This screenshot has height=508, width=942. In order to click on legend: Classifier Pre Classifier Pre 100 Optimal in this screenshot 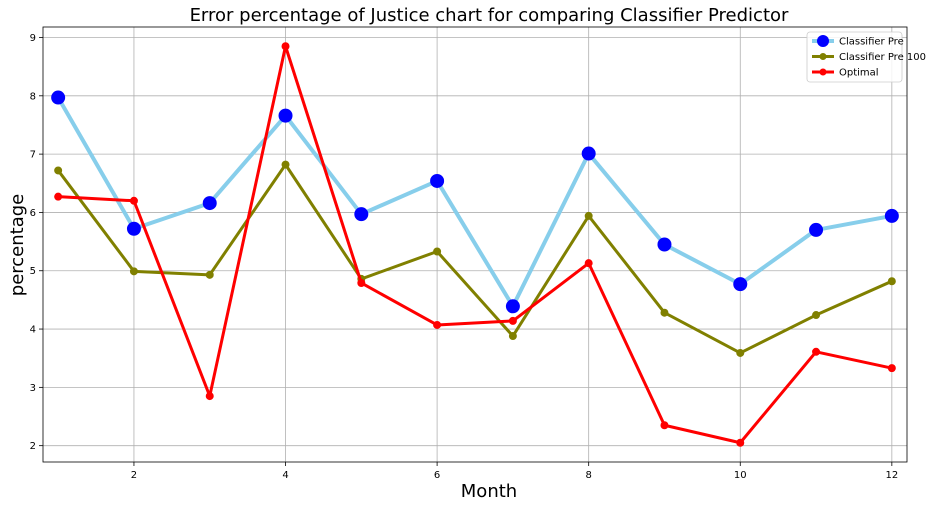, I will do `click(866, 57)`.